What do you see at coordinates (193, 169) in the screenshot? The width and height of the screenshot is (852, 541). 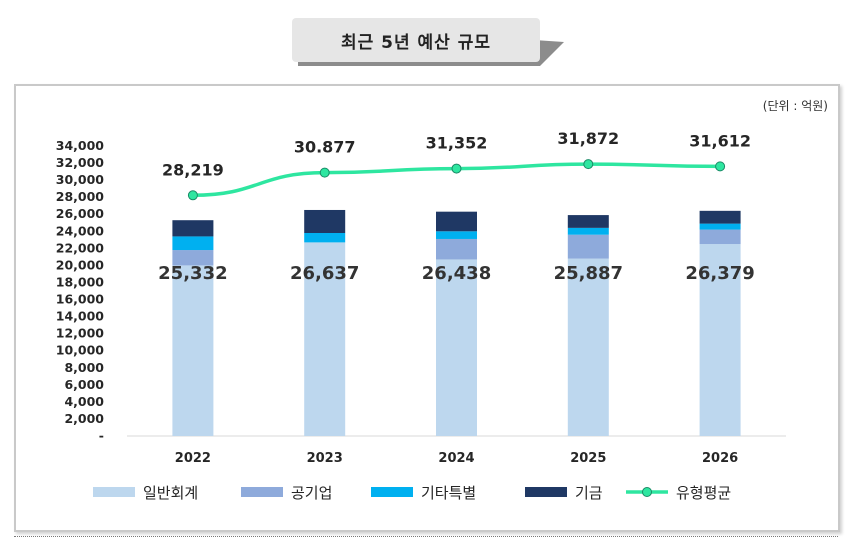 I see `average-value-label: 28,219` at bounding box center [193, 169].